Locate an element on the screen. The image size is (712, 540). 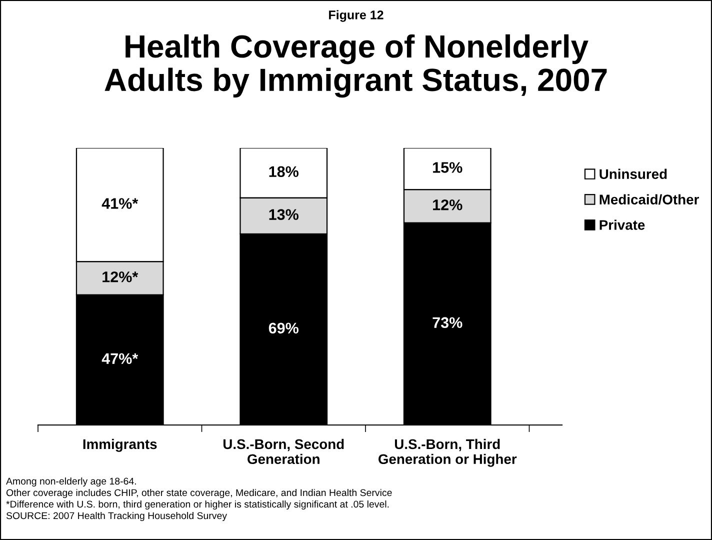
data-label: 73% is located at coordinates (447, 322).